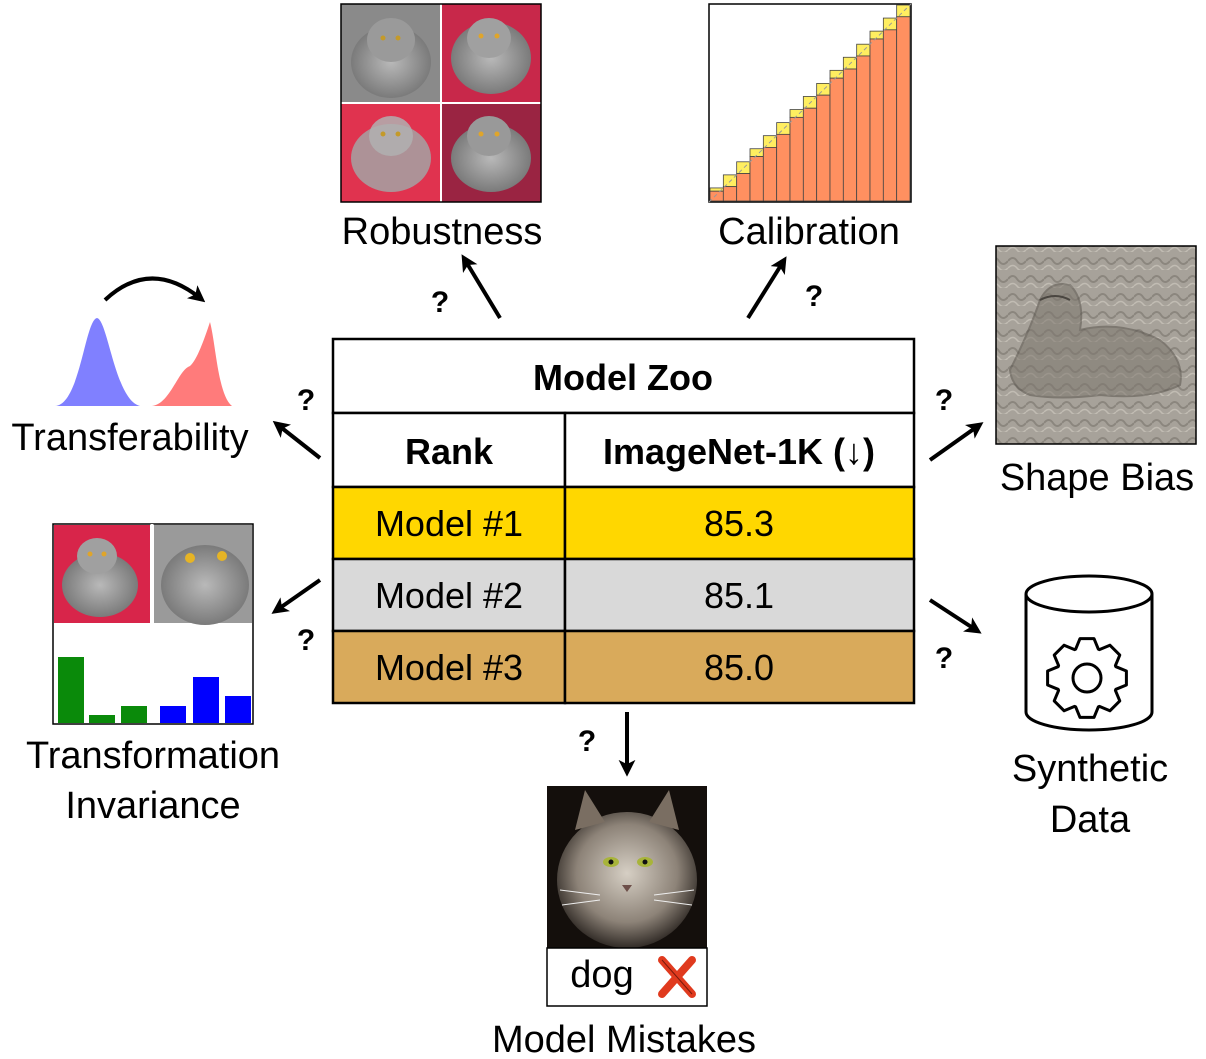 The width and height of the screenshot is (1206, 1059). I want to click on transferability-label: Transferability, so click(129, 438).